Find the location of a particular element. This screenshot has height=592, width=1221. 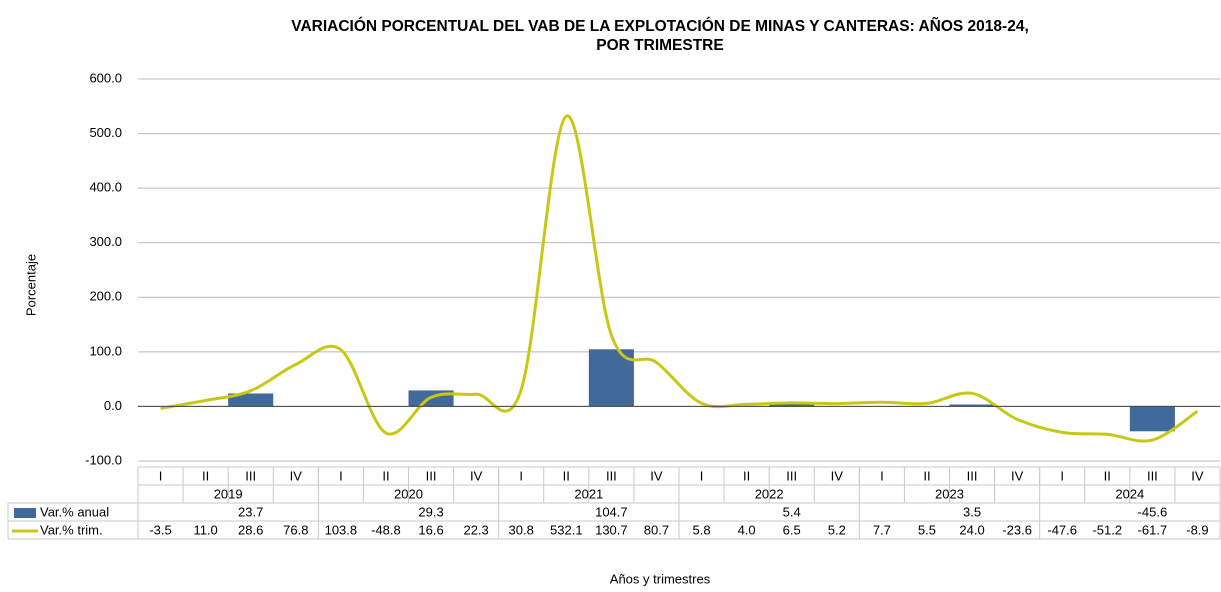

data-table-value: 5.4 is located at coordinates (792, 511).